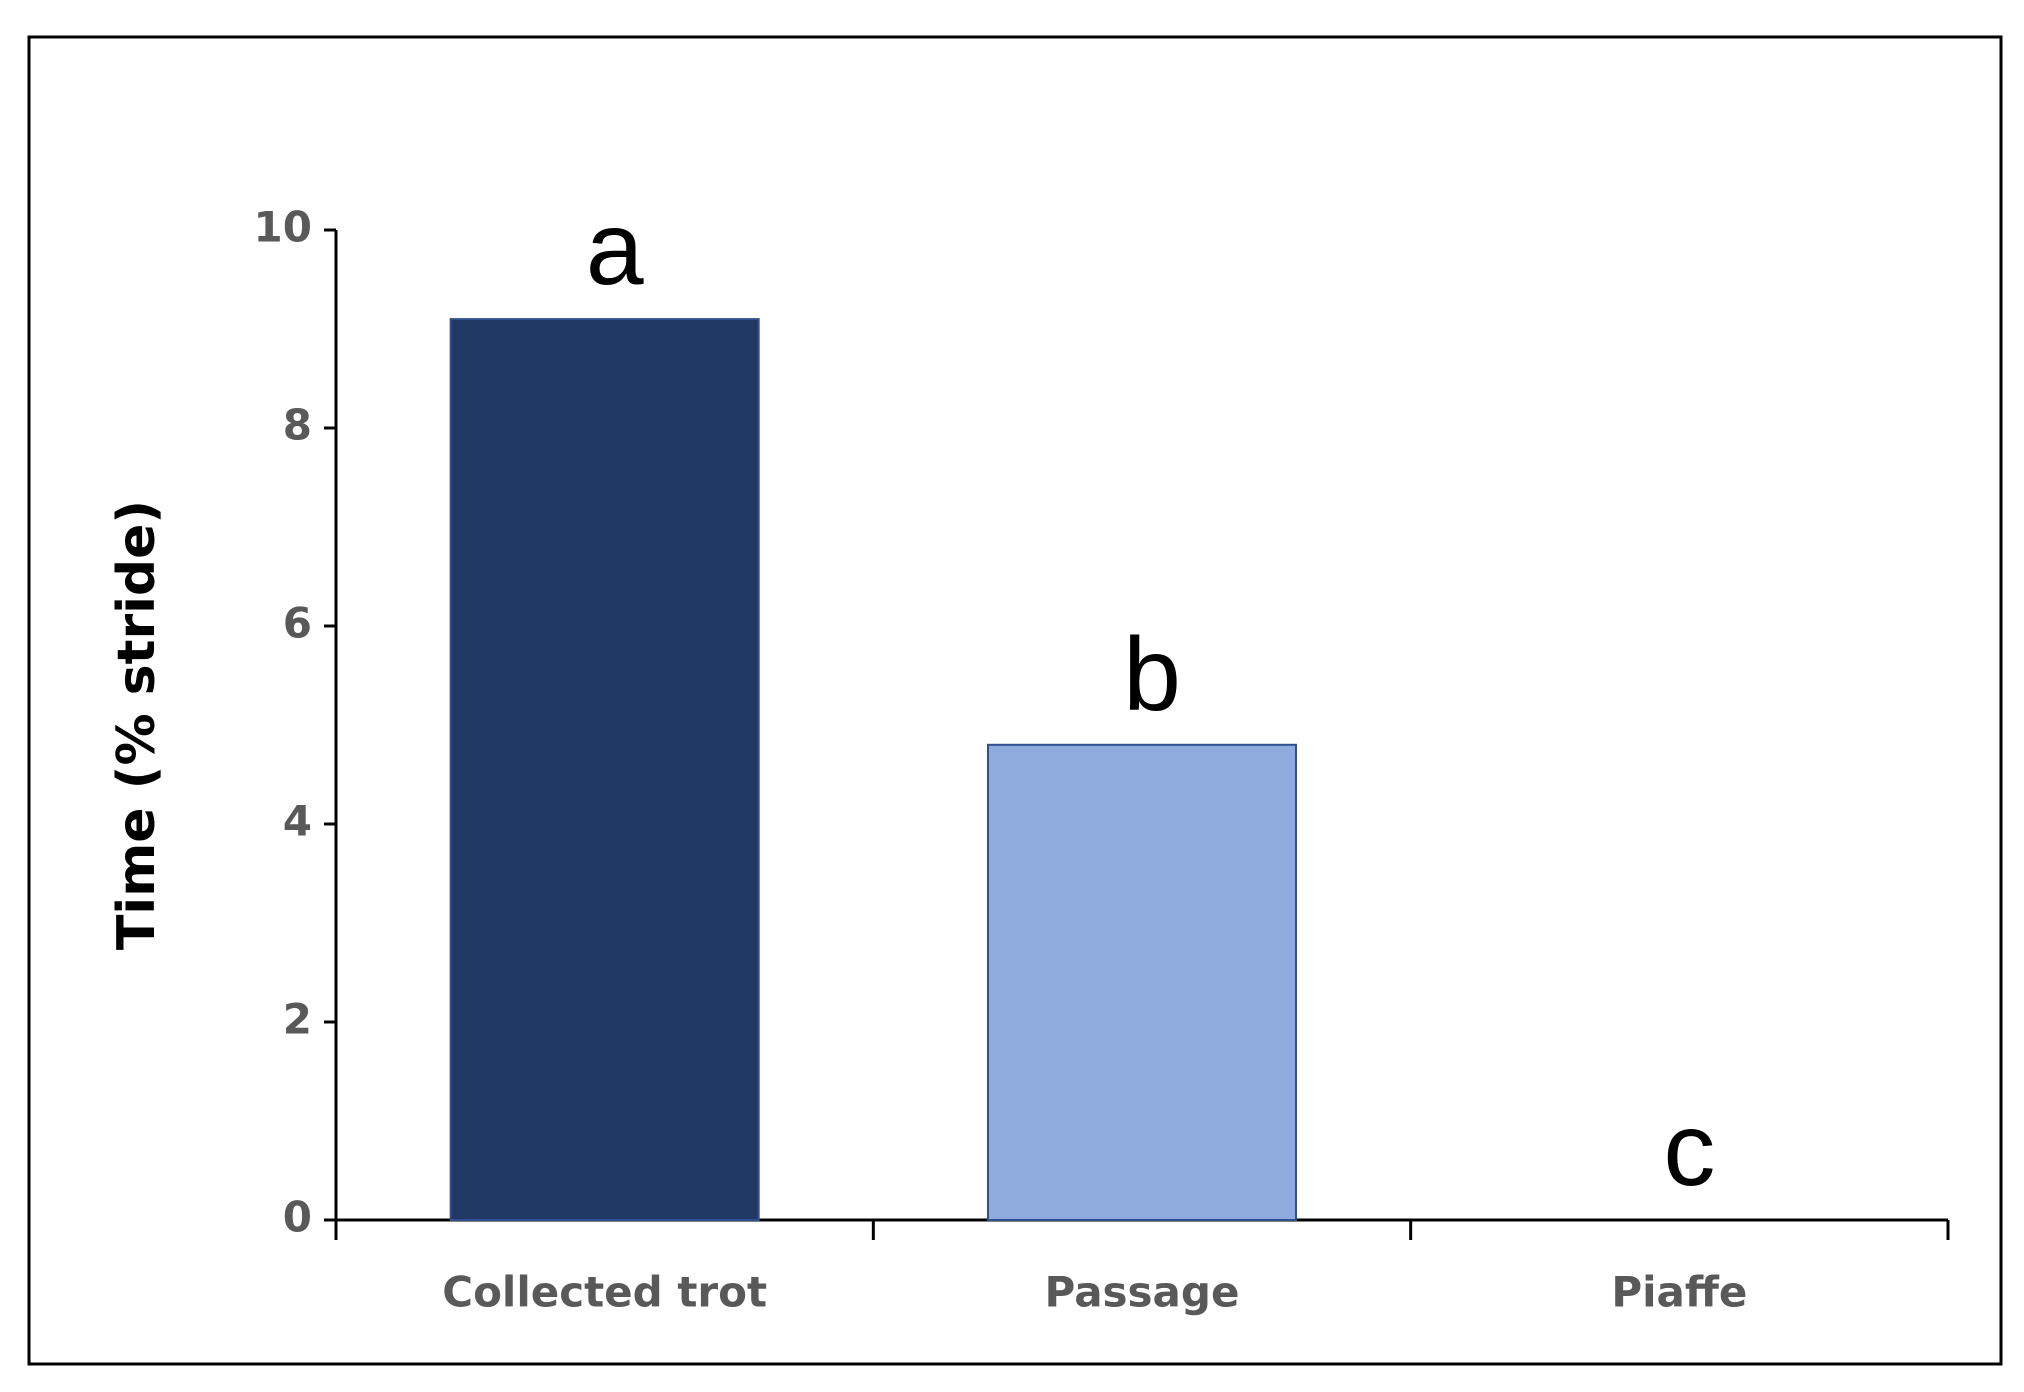 Image resolution: width=2024 pixels, height=1392 pixels. I want to click on annotation: a, so click(615, 249).